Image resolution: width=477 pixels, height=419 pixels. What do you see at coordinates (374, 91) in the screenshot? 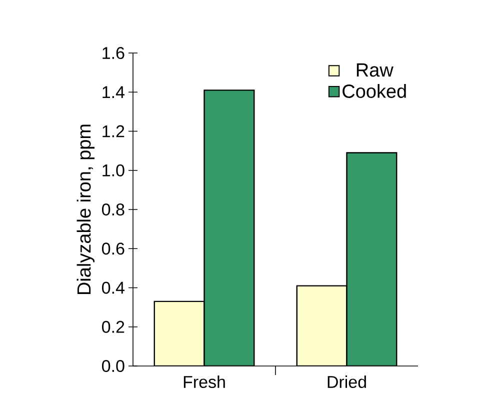
I see `legend-label: Cooked` at bounding box center [374, 91].